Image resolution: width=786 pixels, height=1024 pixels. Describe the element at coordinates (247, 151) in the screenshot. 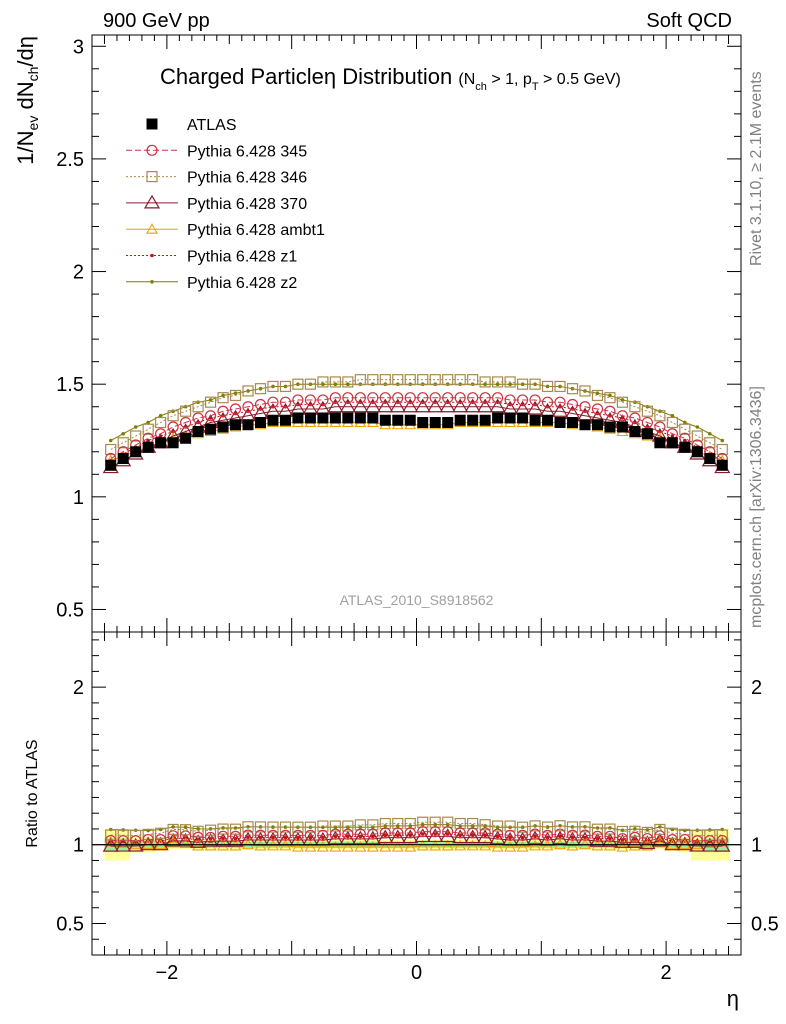

I see `legend-label: Pythia 6.428 345` at that location.